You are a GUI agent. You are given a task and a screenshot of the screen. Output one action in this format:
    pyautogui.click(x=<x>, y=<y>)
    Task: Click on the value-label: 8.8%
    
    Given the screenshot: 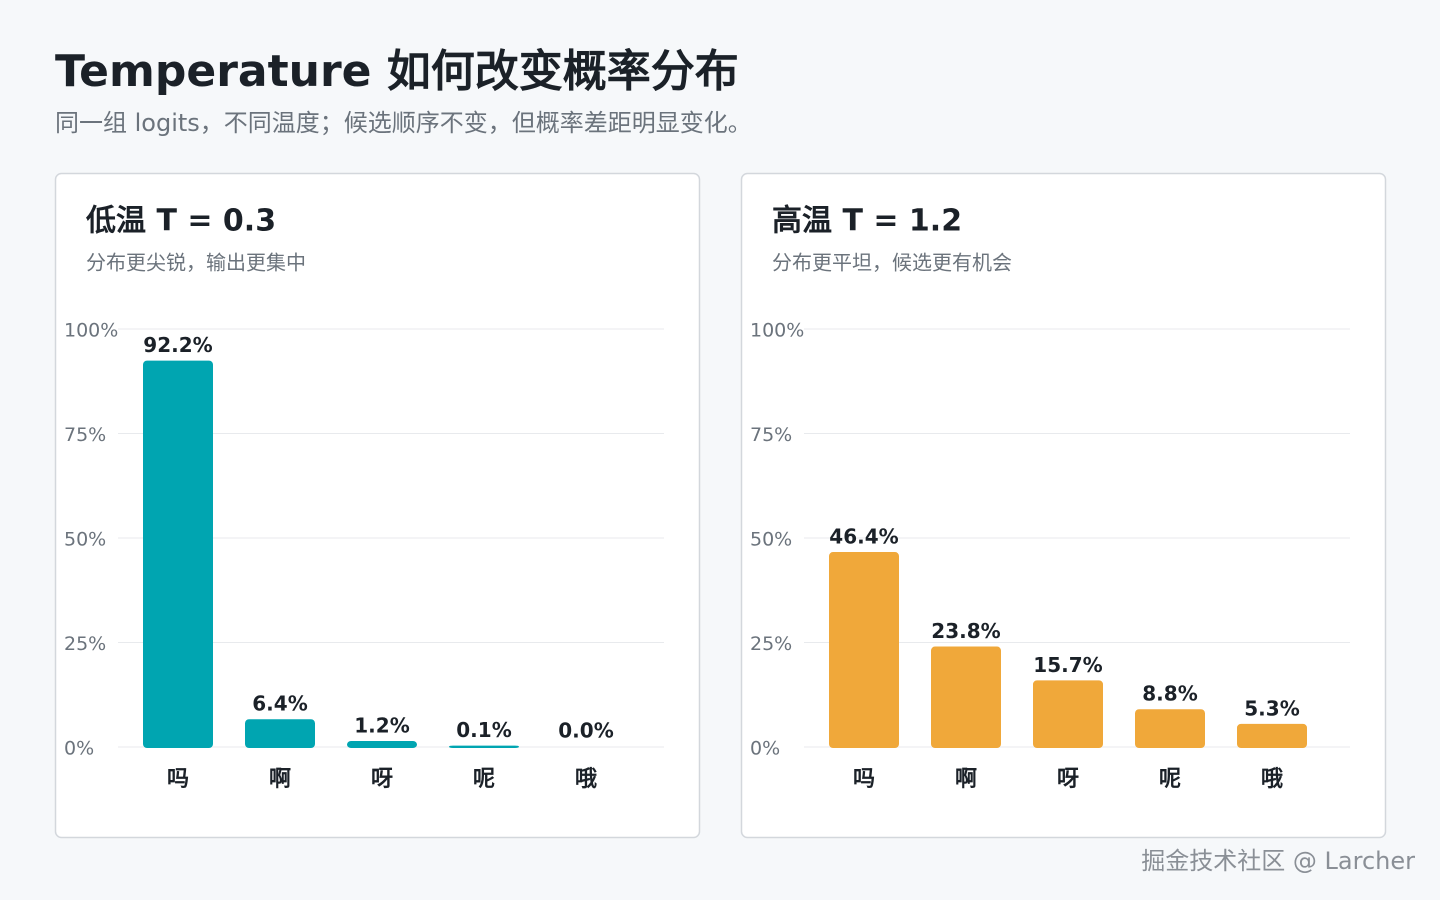 What is the action you would take?
    pyautogui.click(x=1169, y=694)
    